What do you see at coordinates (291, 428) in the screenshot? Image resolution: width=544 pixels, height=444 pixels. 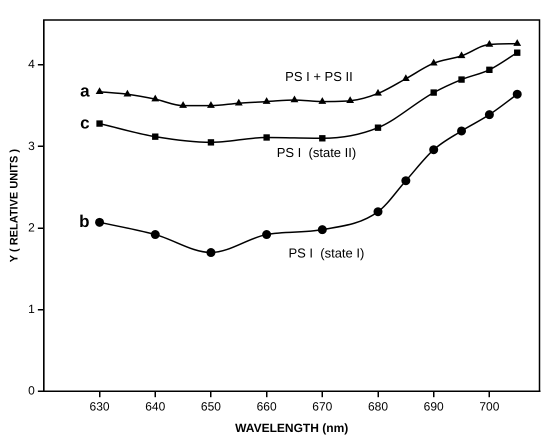 I see `x-axis-title: WAVELENGTH (nm)` at bounding box center [291, 428].